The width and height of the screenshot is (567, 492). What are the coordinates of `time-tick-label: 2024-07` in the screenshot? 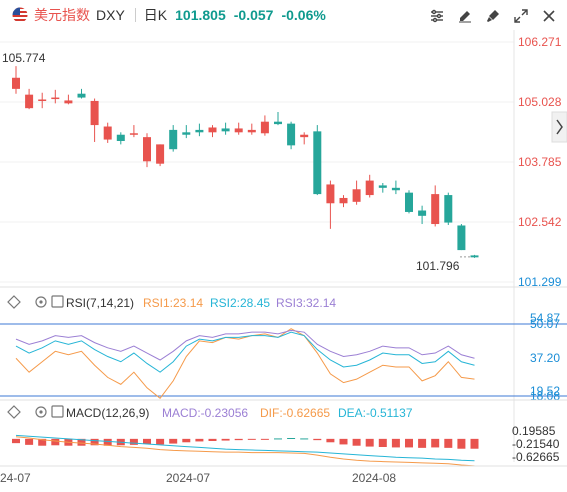 It's located at (188, 478).